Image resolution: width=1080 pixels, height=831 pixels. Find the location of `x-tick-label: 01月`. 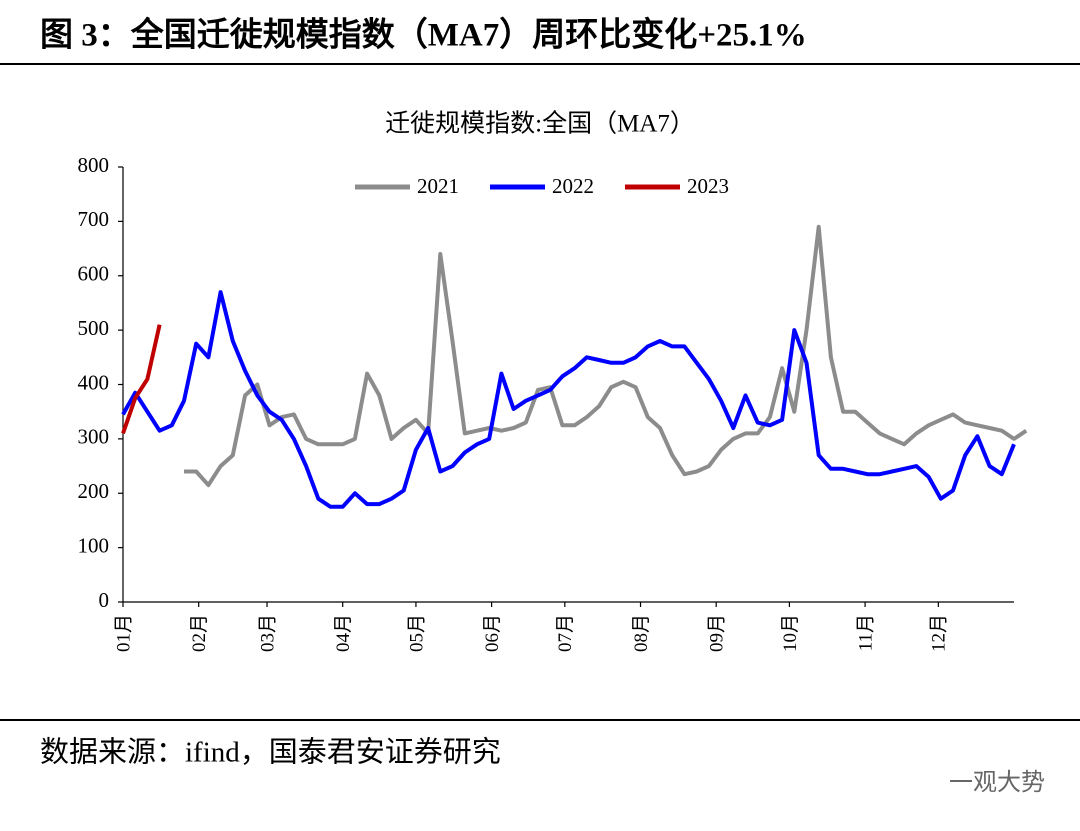

x-tick-label: 01月 is located at coordinates (123, 633).